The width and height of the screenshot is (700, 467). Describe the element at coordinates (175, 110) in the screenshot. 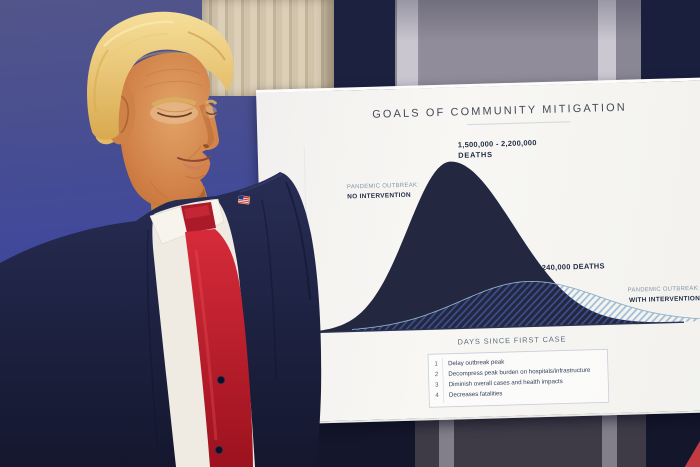

I see `closed-eye-crease` at that location.